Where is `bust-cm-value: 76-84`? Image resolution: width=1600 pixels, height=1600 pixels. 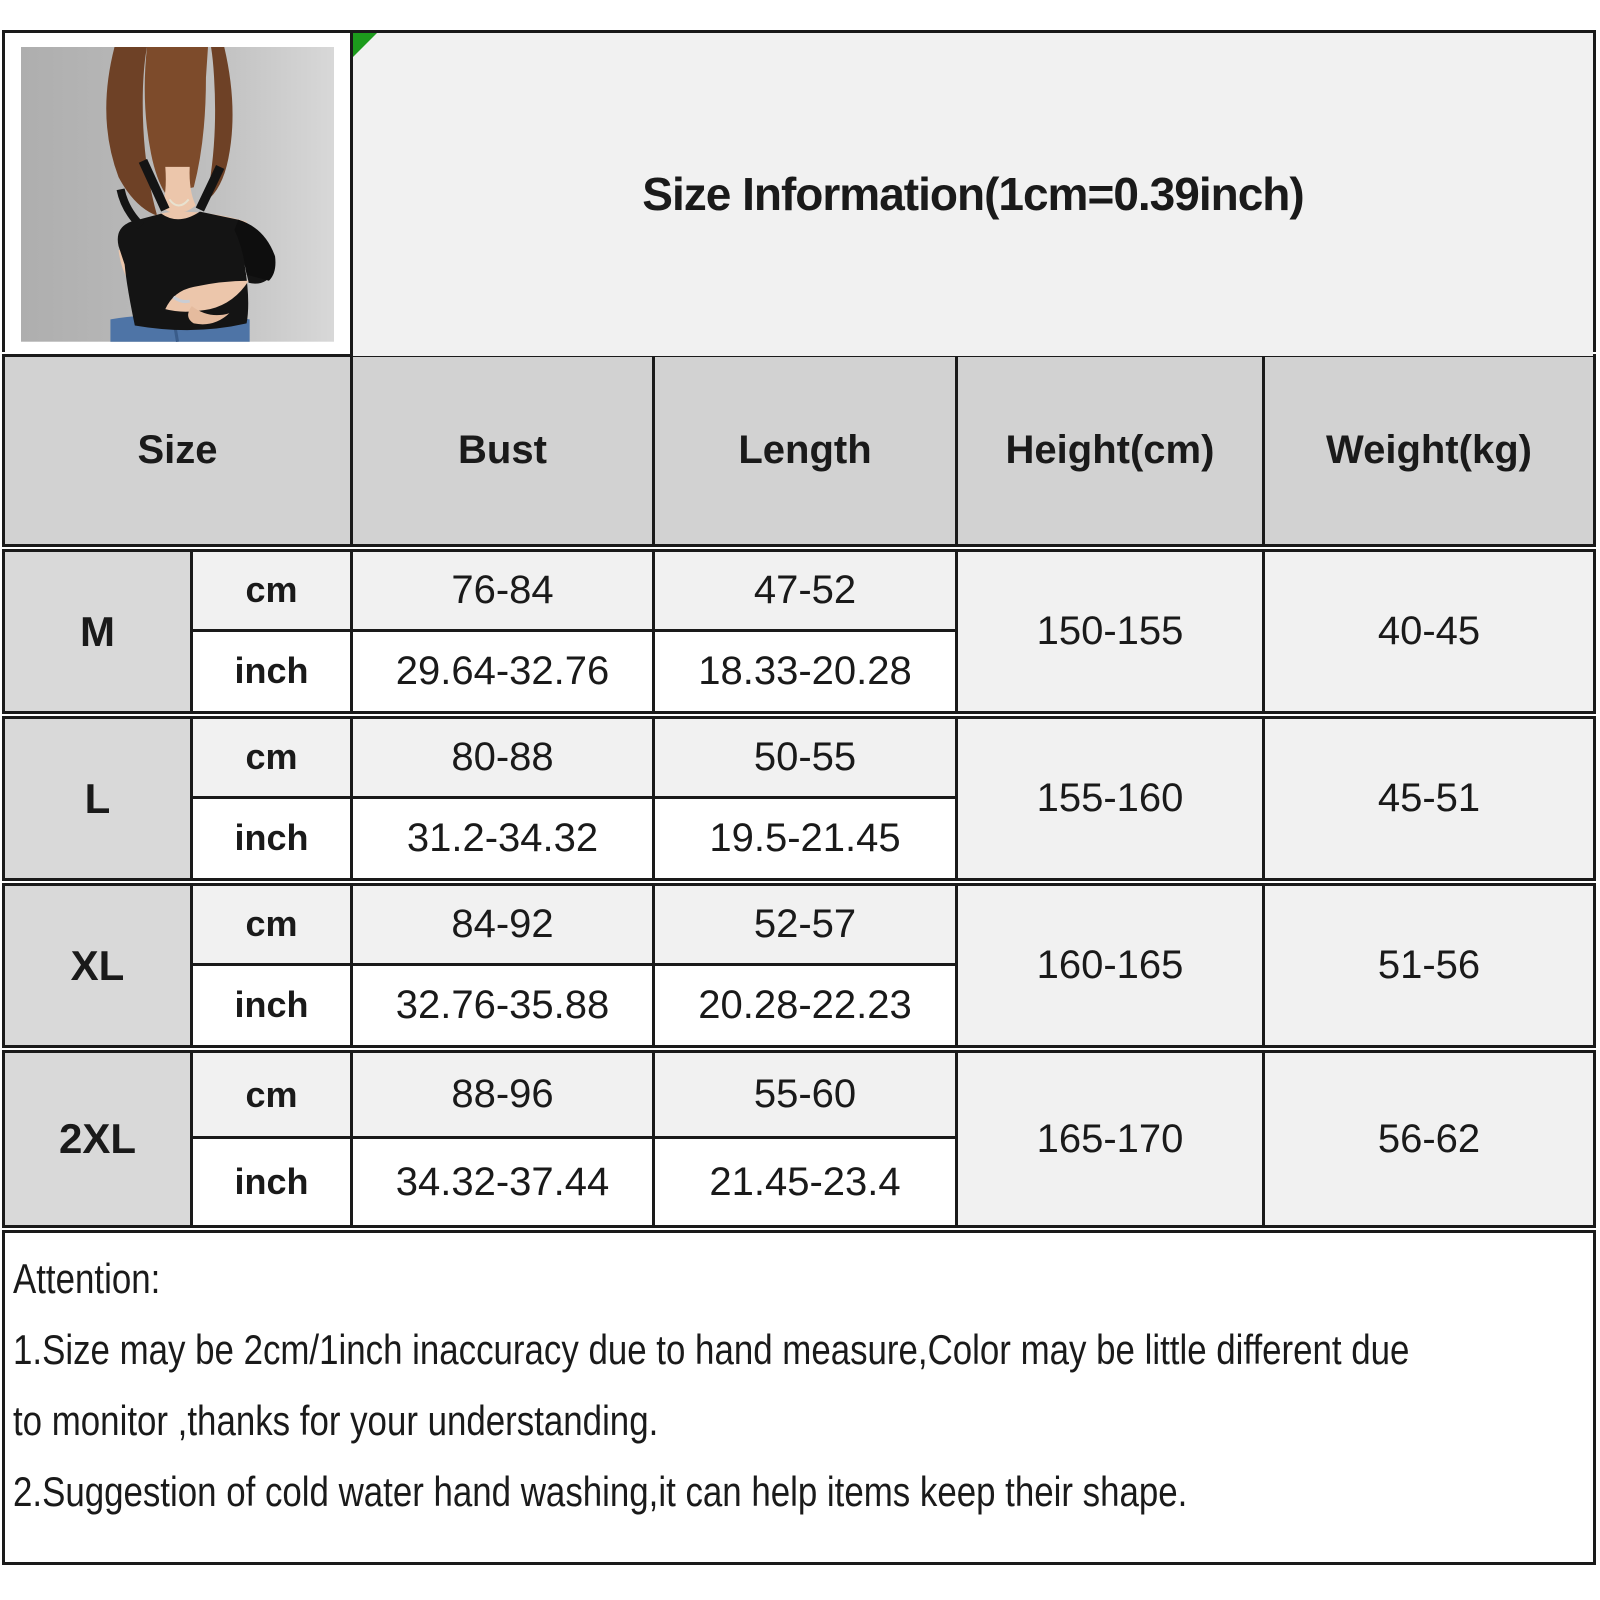
bust-cm-value: 76-84 is located at coordinates (504, 592).